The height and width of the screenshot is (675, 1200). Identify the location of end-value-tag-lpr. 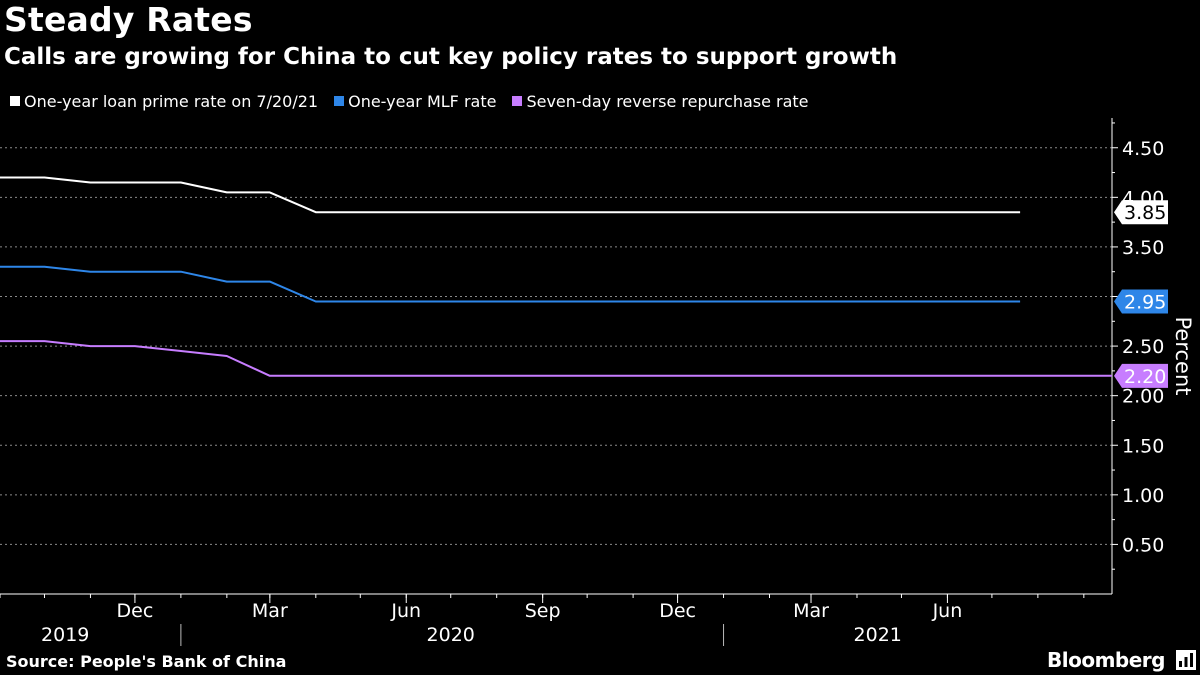
(1141, 212).